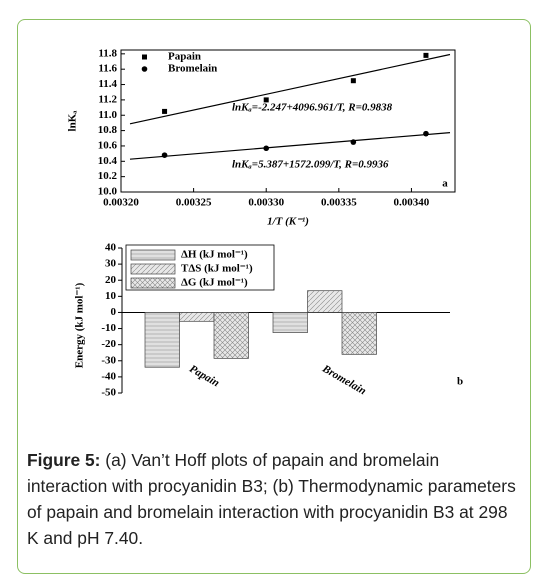 Image resolution: width=549 pixels, height=581 pixels. Describe the element at coordinates (412, 203) in the screenshot. I see `x-tick-label: 0.00340` at that location.